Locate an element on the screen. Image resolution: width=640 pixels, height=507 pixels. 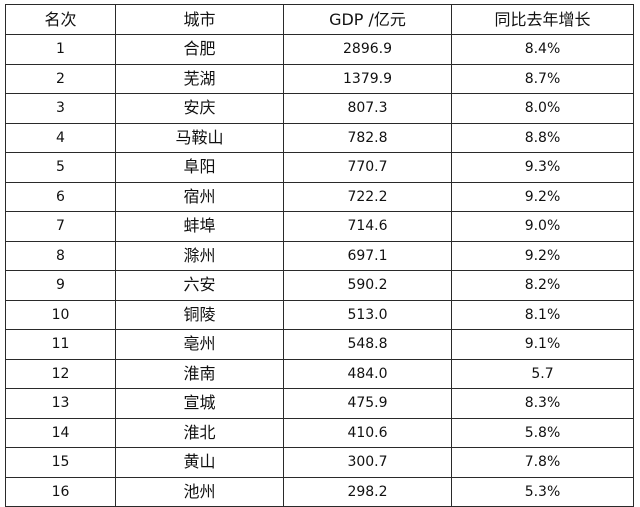
gdp-cell: 475.9 is located at coordinates (367, 403).